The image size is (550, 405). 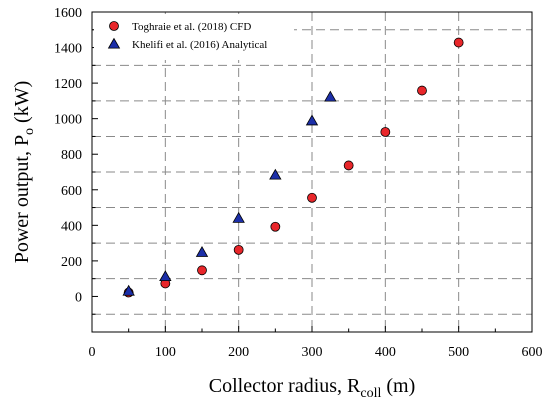 What do you see at coordinates (92, 352) in the screenshot?
I see `x-tick-label: 0` at bounding box center [92, 352].